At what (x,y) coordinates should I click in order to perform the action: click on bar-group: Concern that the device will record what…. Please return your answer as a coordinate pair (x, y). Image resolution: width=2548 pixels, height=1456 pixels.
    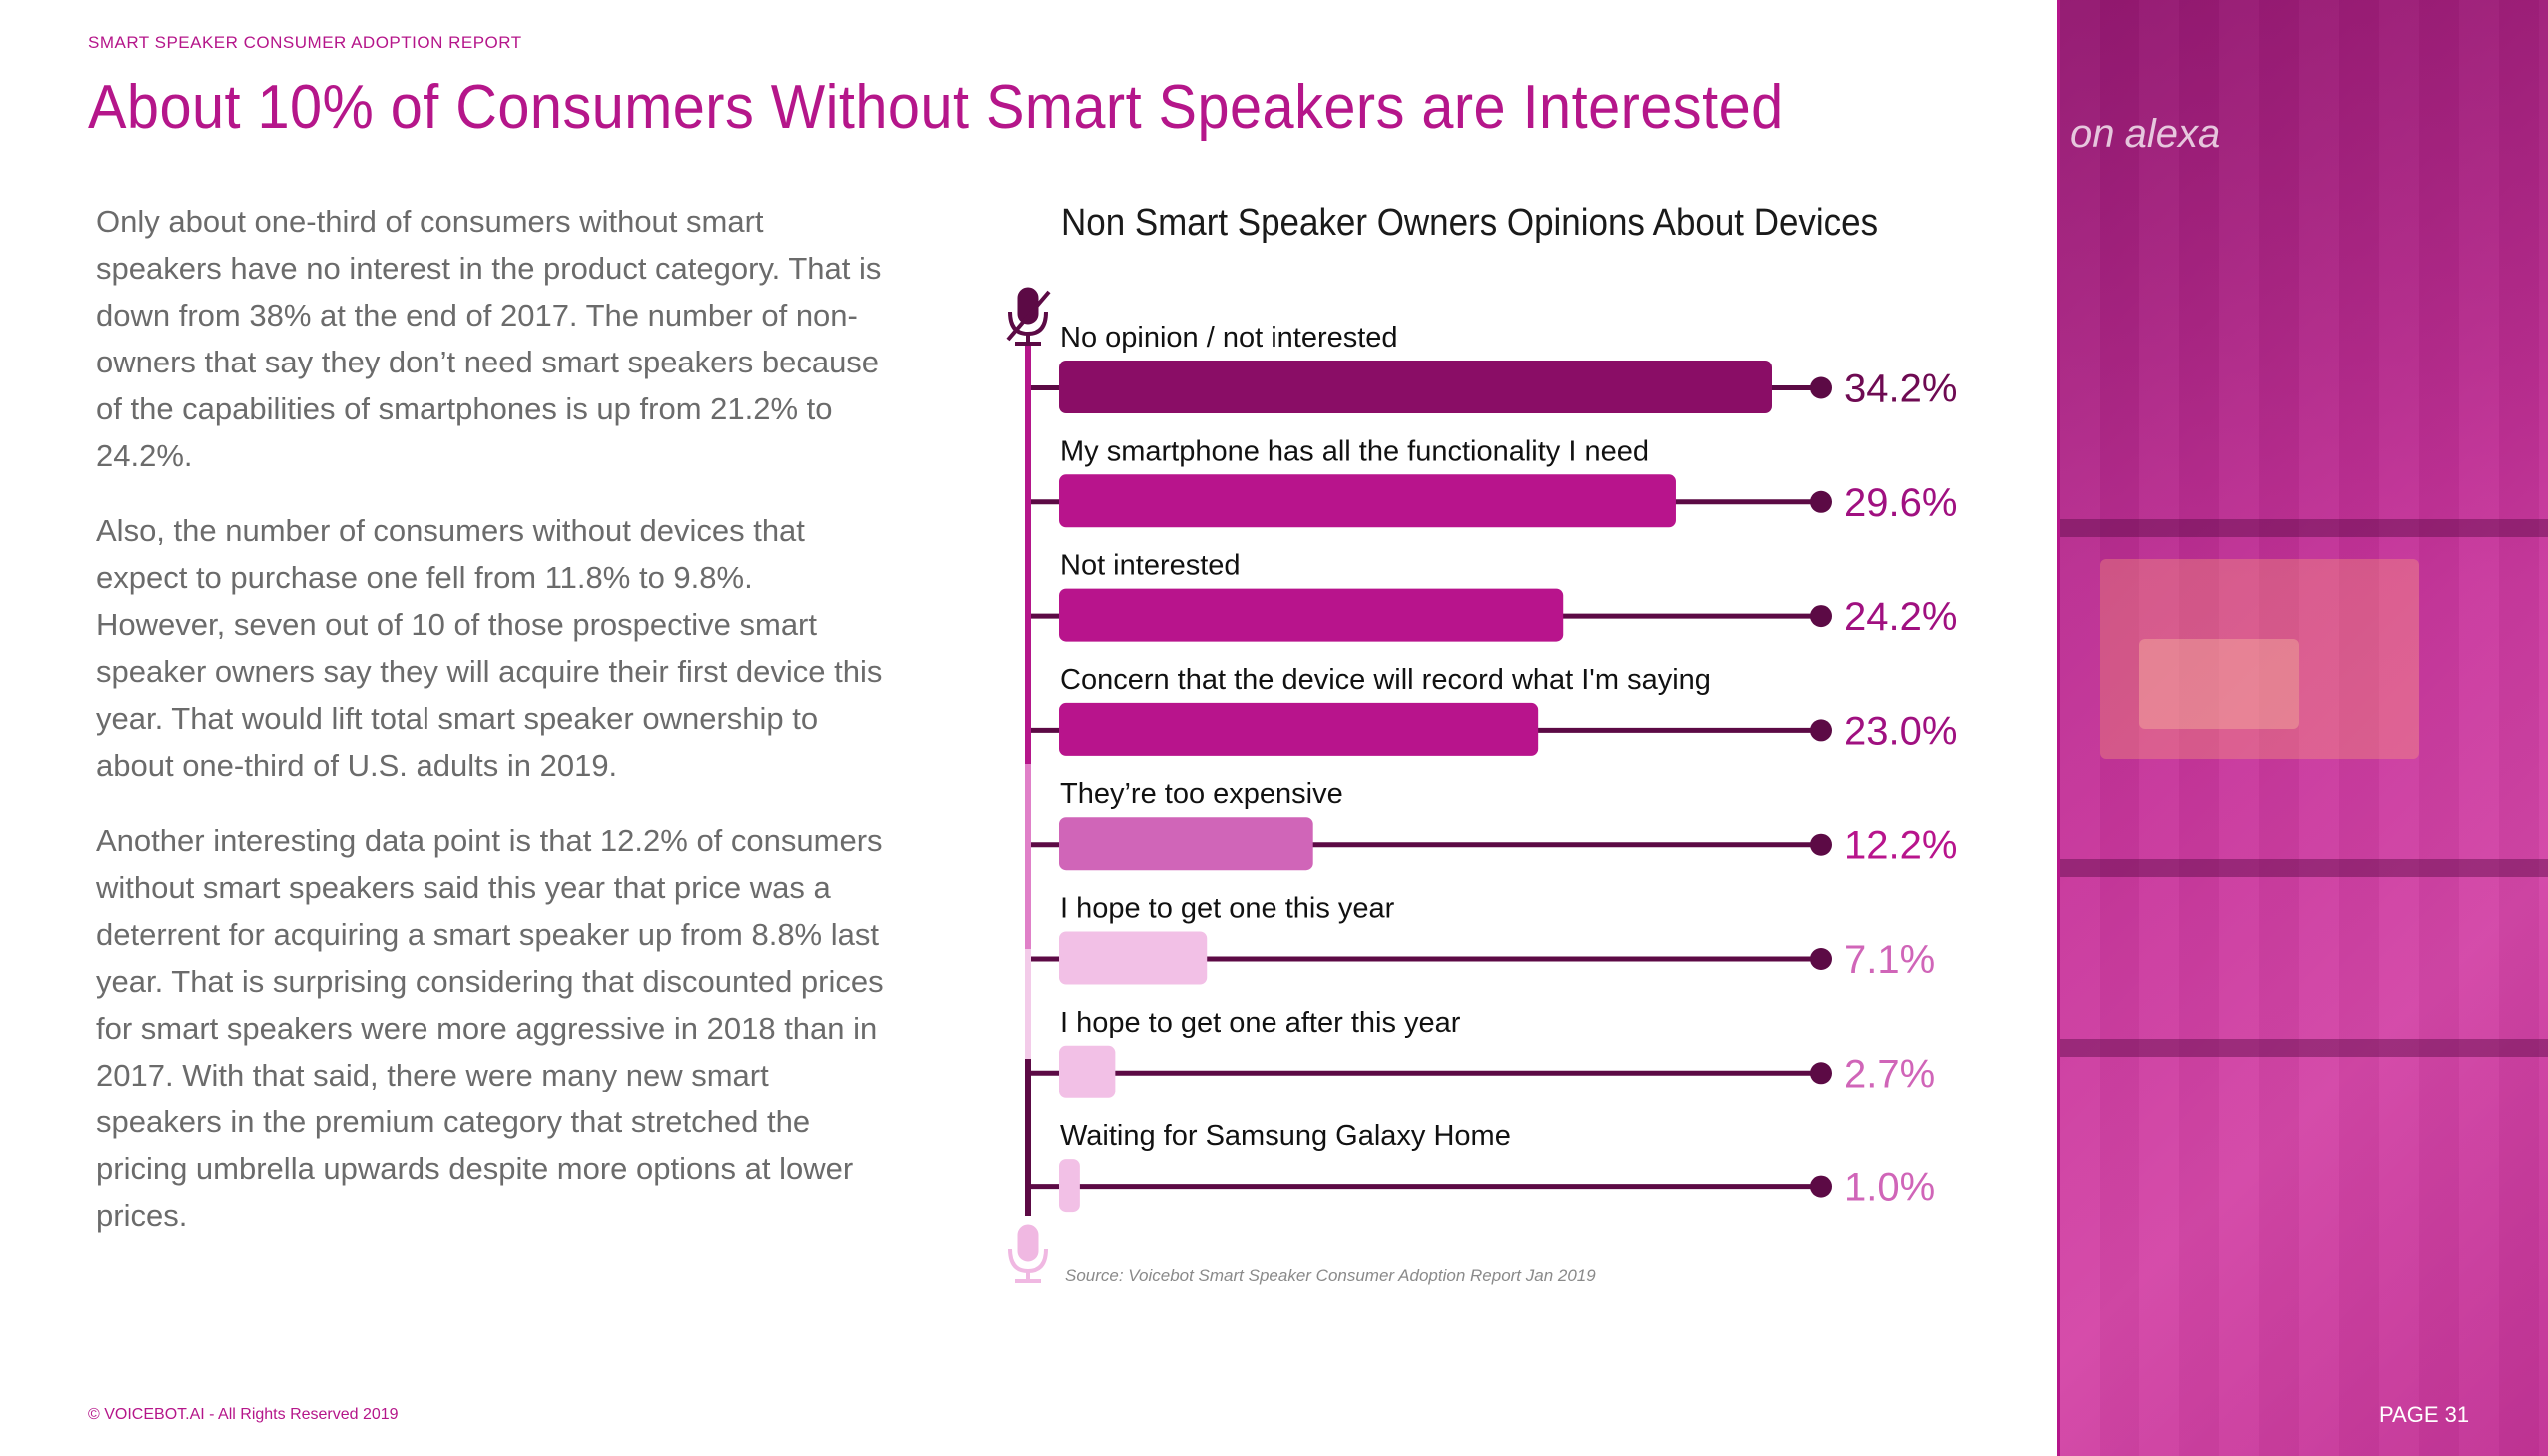
    Looking at the image, I should click on (1494, 710).